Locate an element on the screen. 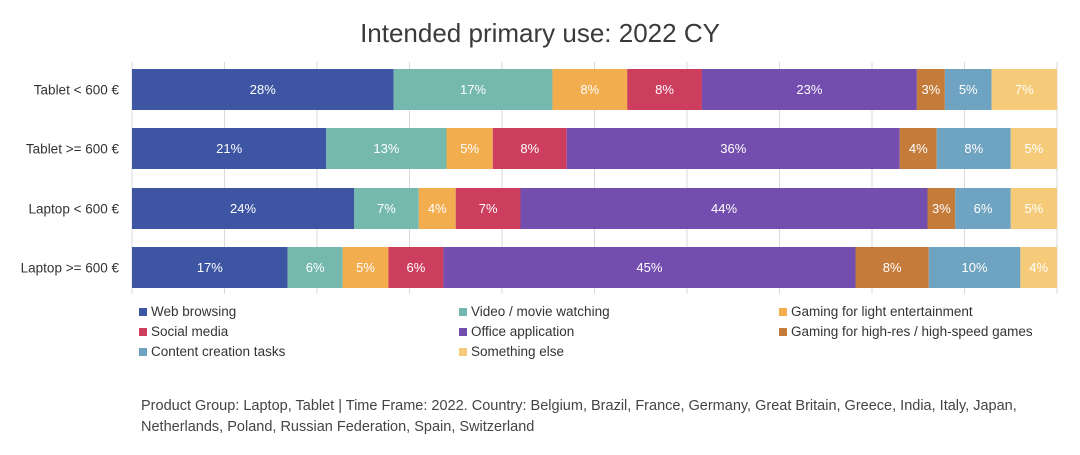 The height and width of the screenshot is (455, 1080). data-label: 10% is located at coordinates (975, 267).